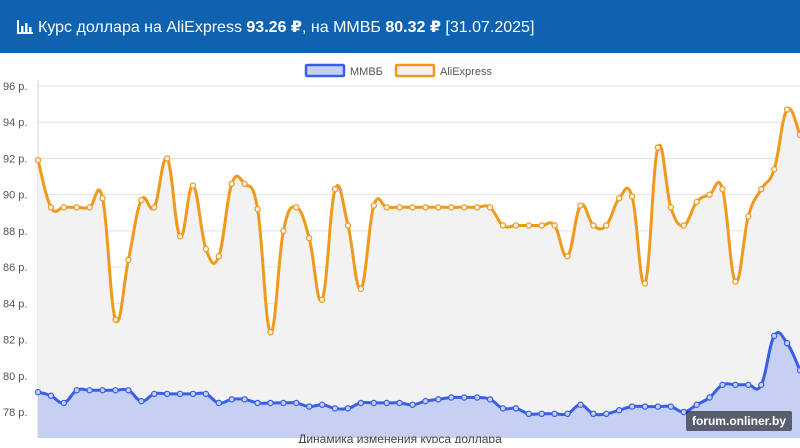 This screenshot has width=800, height=448. What do you see at coordinates (738, 421) in the screenshot?
I see `watermark: forum.onliner.by` at bounding box center [738, 421].